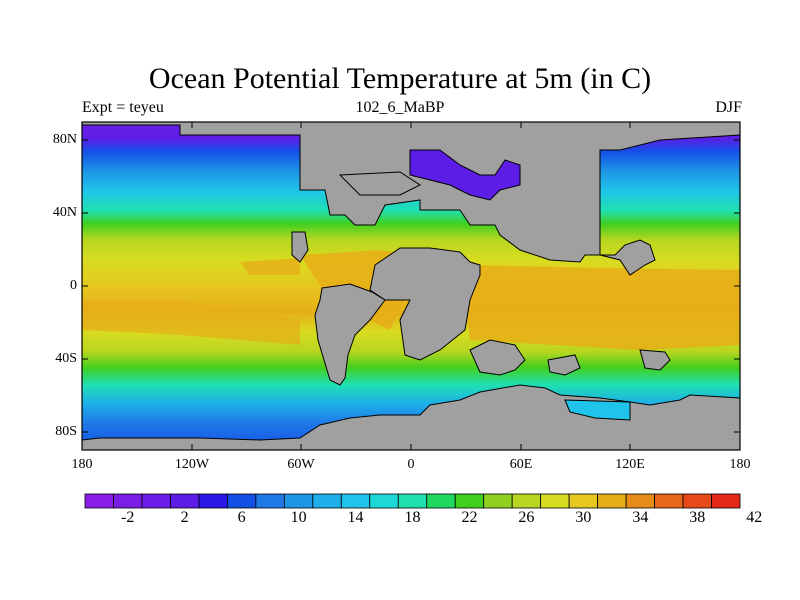 This screenshot has height=600, width=800. I want to click on colorbar-label: 18, so click(412, 517).